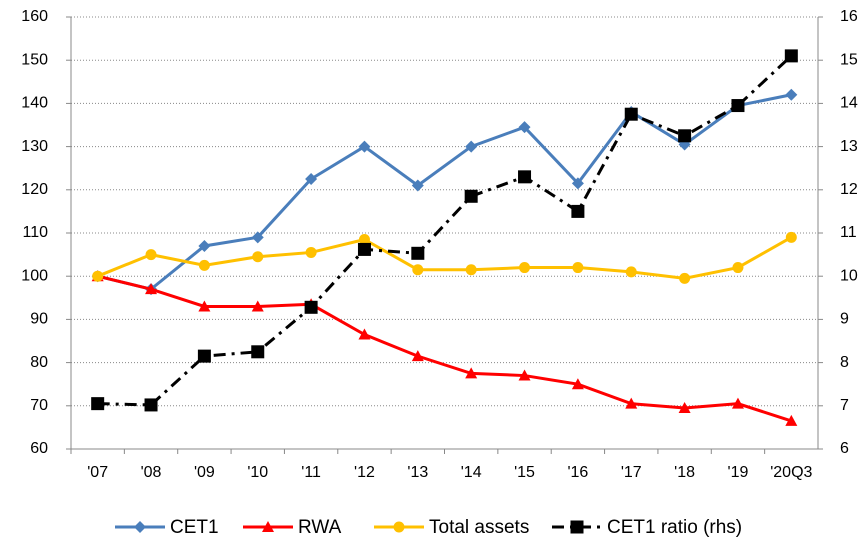 This screenshot has height=542, width=867. What do you see at coordinates (34, 189) in the screenshot?
I see `y-tick-label: 120` at bounding box center [34, 189].